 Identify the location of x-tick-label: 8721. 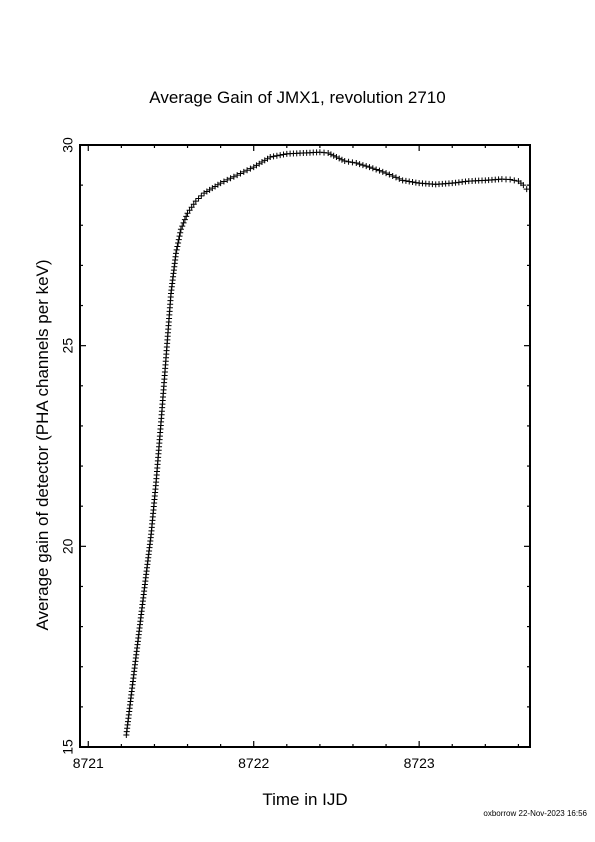
(88, 763).